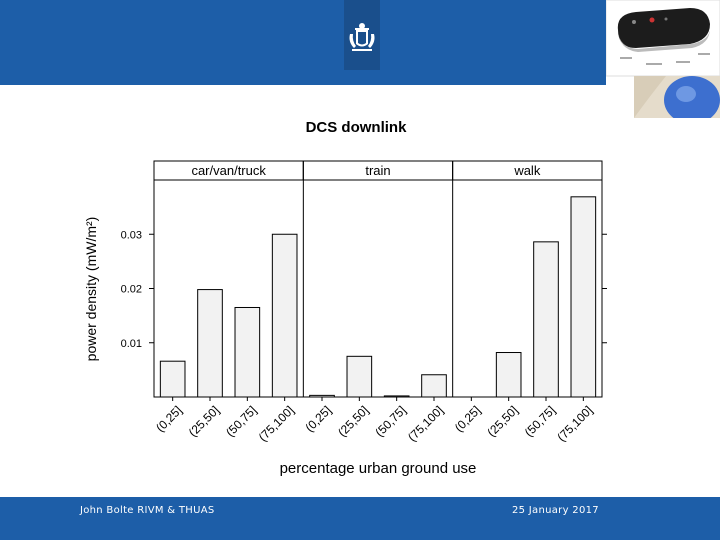 Image resolution: width=720 pixels, height=540 pixels. I want to click on coat-of-arms-icon, so click(362, 35).